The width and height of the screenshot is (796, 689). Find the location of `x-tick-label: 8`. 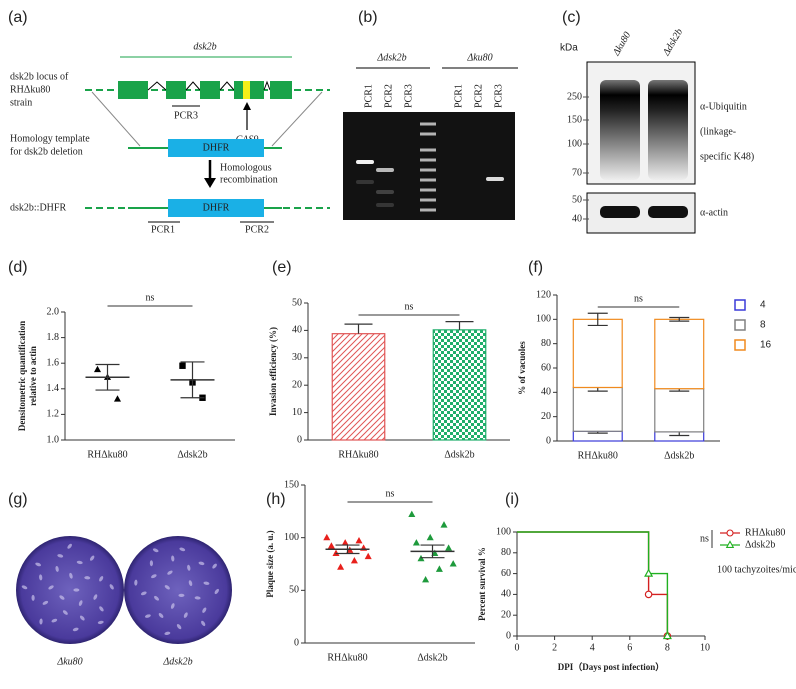

x-tick-label: 8 is located at coordinates (667, 647).